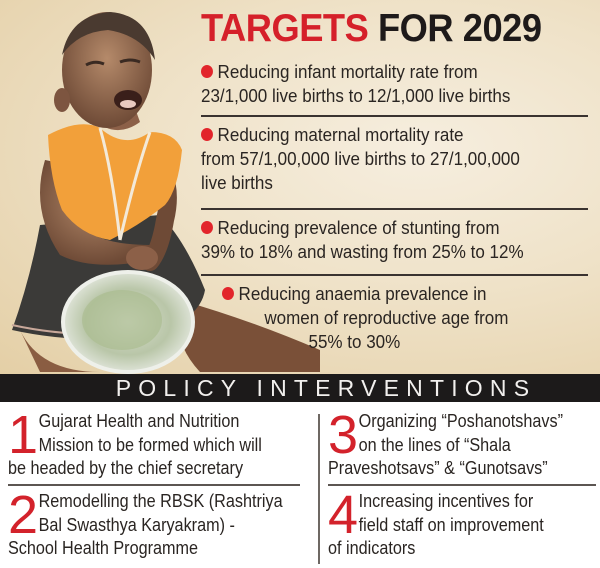 This screenshot has height=568, width=600. Describe the element at coordinates (340, 134) in the screenshot. I see `target-line: Reducing maternal mortality rate` at that location.